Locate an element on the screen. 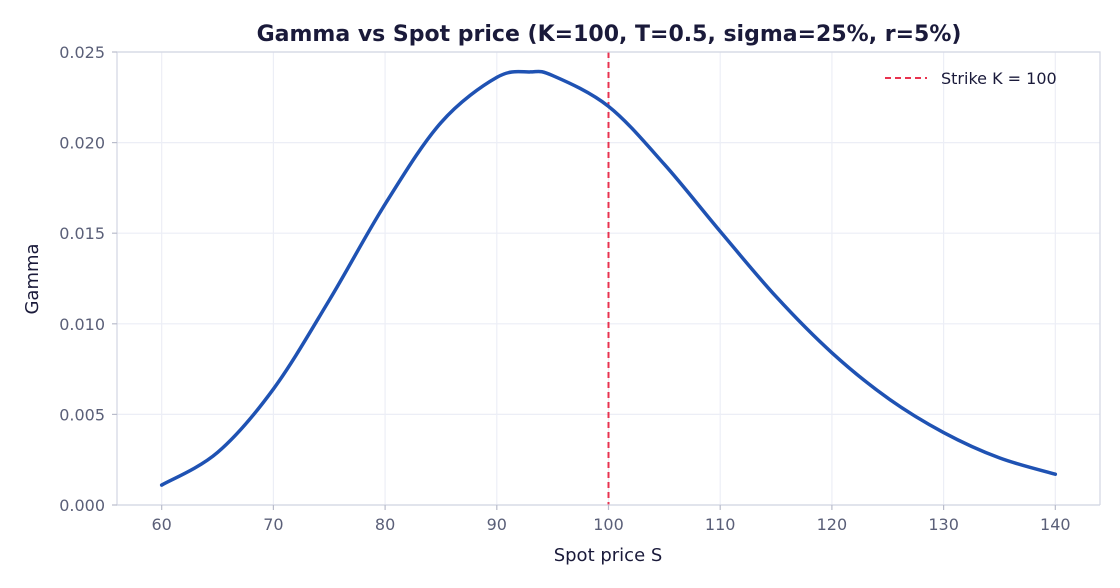  x-tick-label: 130 is located at coordinates (943, 524).